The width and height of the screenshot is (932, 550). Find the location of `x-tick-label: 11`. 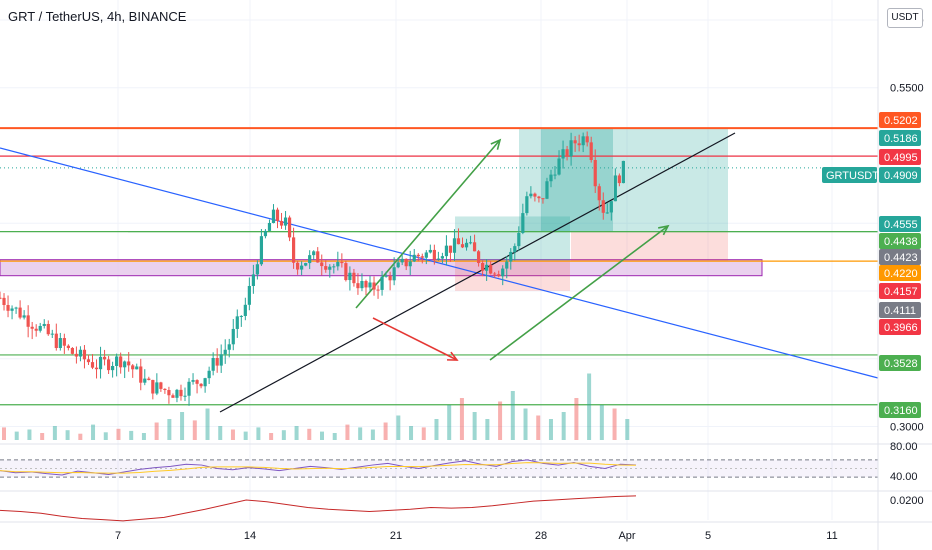

x-tick-label: 11 is located at coordinates (831, 536).